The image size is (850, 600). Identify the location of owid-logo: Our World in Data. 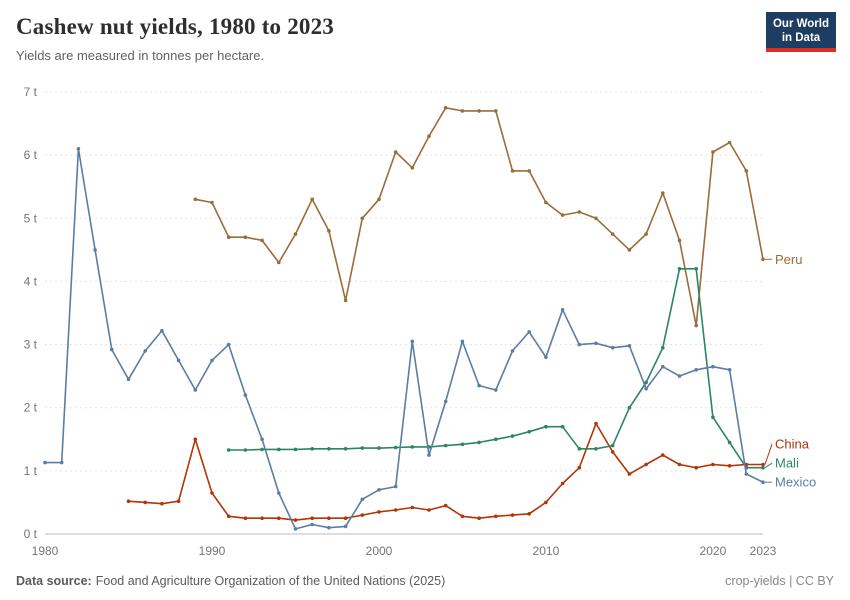
(801, 32).